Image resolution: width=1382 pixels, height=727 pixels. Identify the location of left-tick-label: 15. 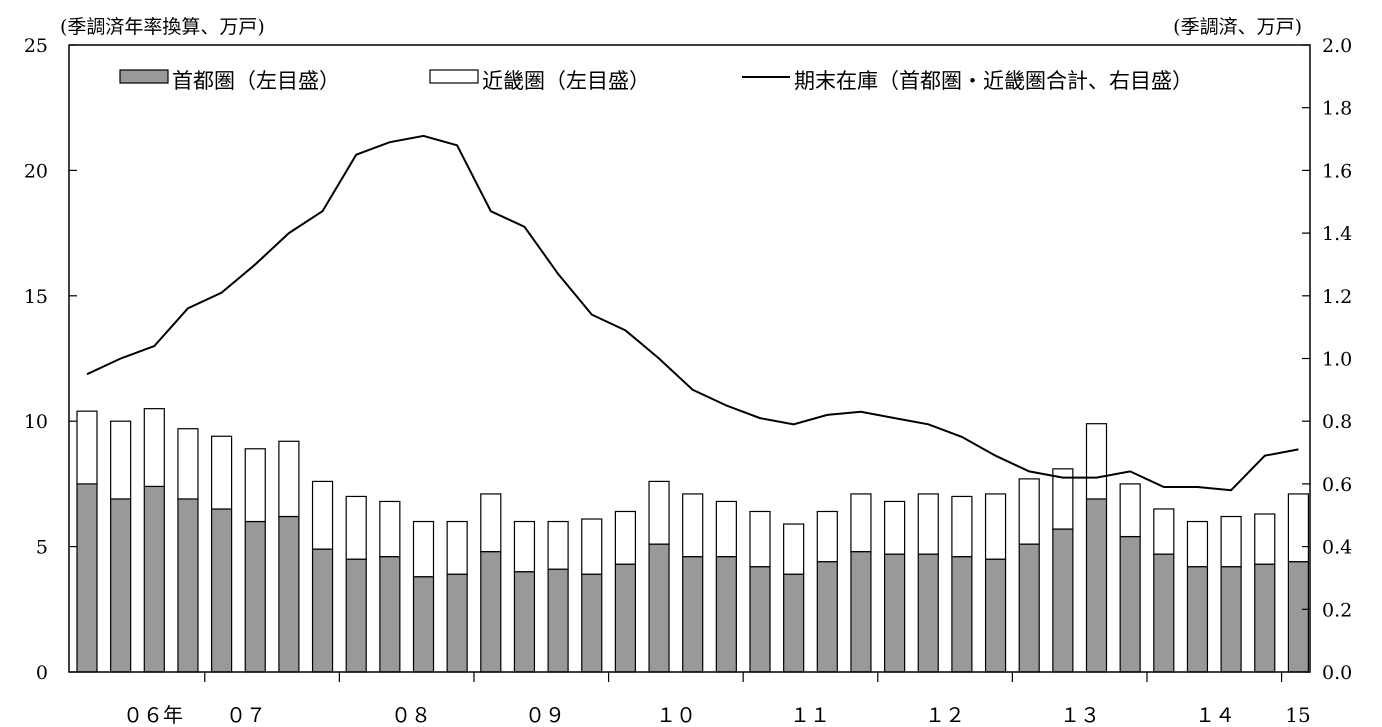
(36, 297).